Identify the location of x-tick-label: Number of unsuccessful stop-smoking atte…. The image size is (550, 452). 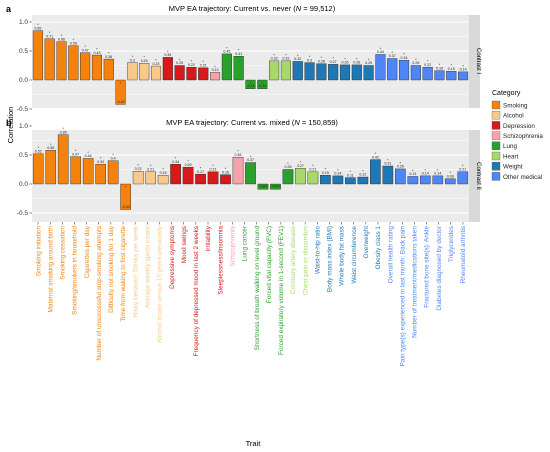
(99, 293).